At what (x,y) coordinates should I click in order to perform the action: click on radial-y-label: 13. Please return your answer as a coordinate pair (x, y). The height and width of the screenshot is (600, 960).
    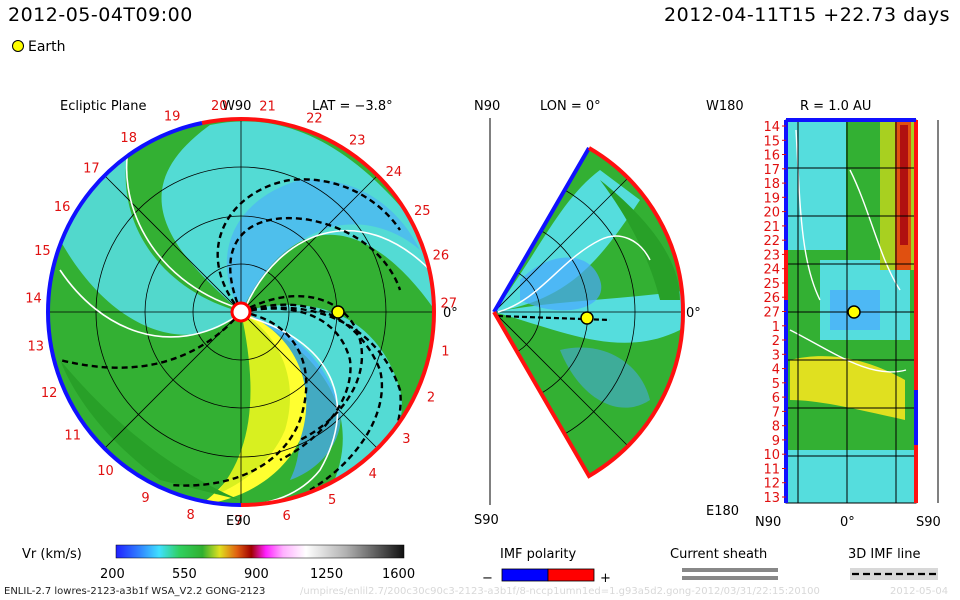
    Looking at the image, I should click on (771, 498).